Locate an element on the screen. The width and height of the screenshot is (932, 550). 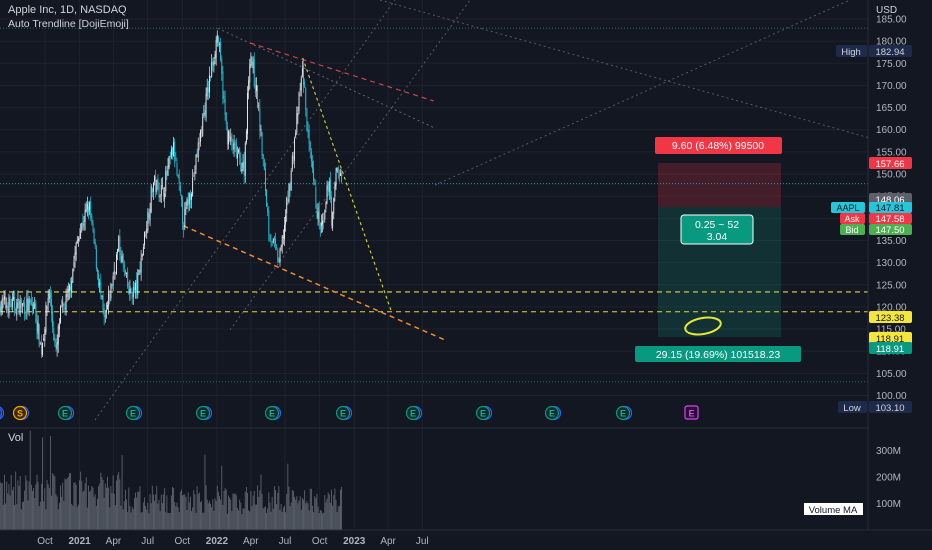
highlight-ellipse is located at coordinates (703, 326).